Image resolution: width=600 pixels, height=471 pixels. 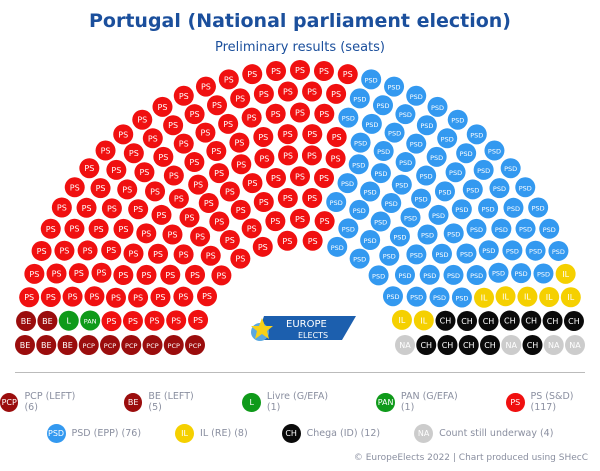 I want to click on seat-pcp: PCP, so click(x=195, y=345).